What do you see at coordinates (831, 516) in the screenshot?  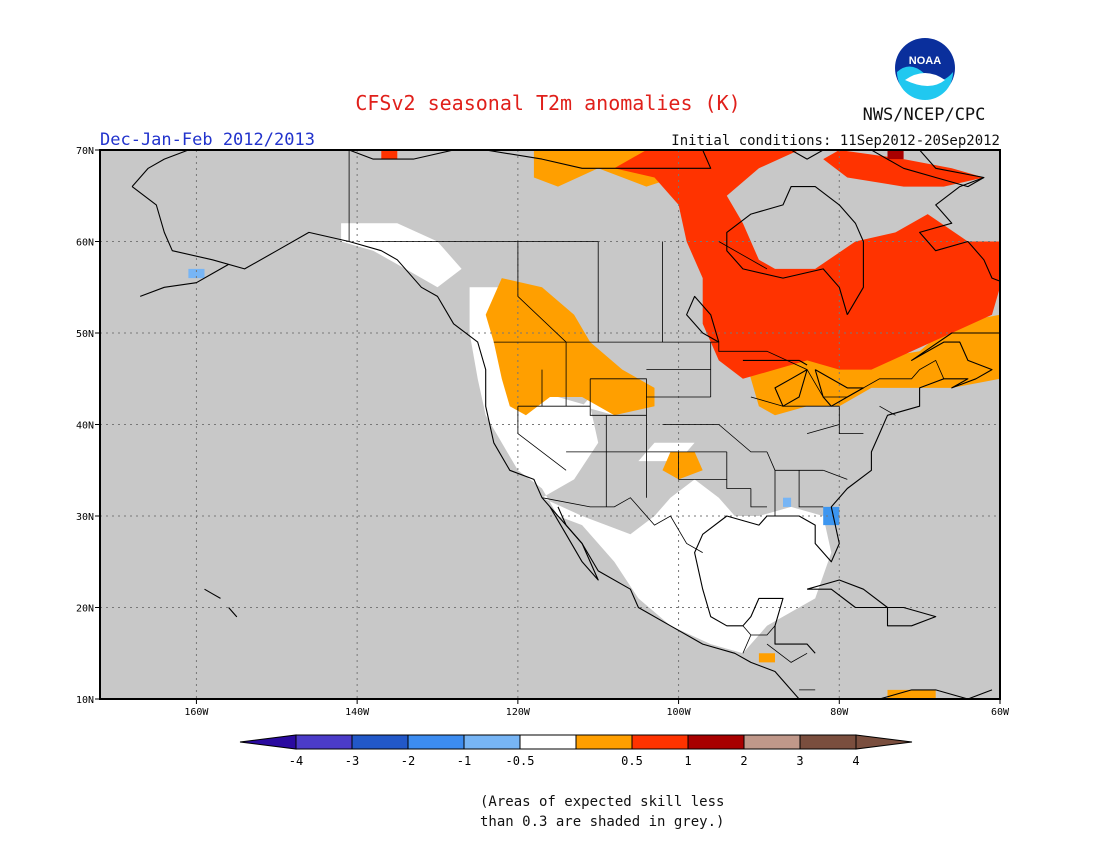 I see `anomaly-region-blue` at bounding box center [831, 516].